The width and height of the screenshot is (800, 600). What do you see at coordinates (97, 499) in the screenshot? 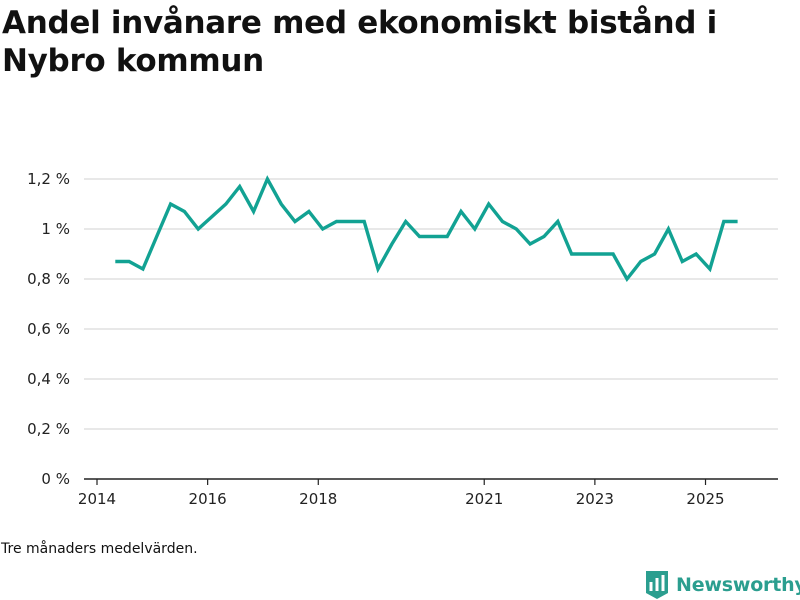
I see `x-tick-label: 2014` at bounding box center [97, 499].